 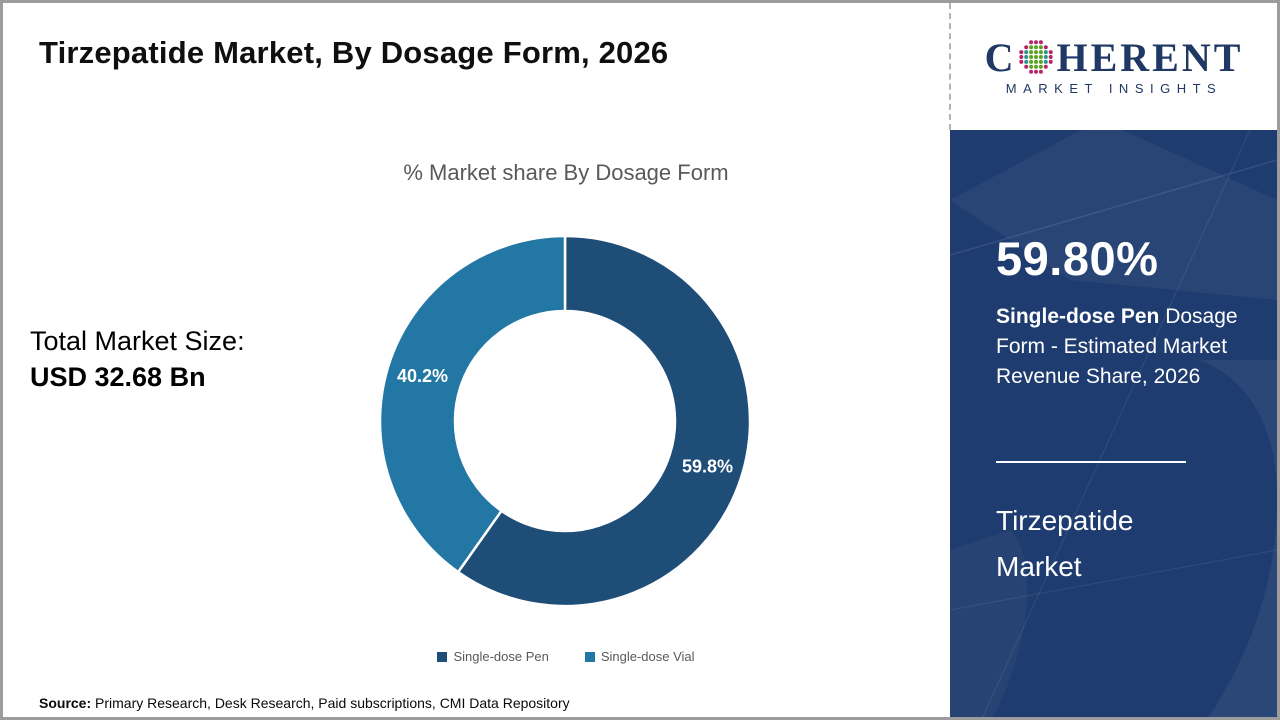 I want to click on legend-label: Single-dose Pen, so click(x=501, y=656).